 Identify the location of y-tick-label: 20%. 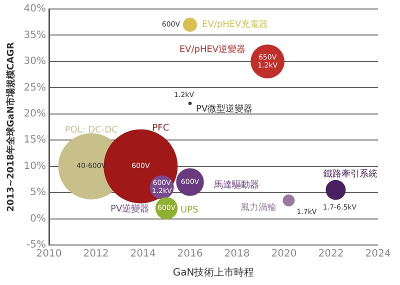
(35, 114).